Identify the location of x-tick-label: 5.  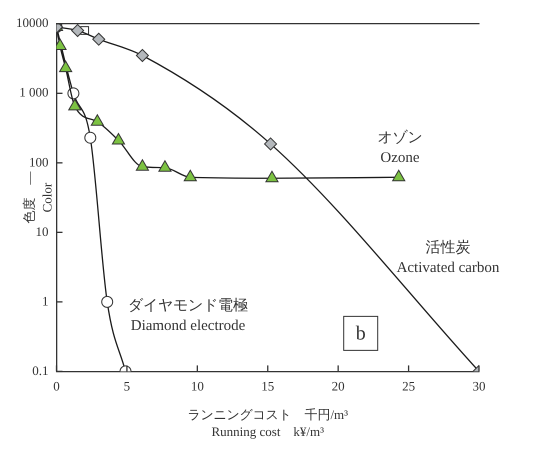
(127, 386).